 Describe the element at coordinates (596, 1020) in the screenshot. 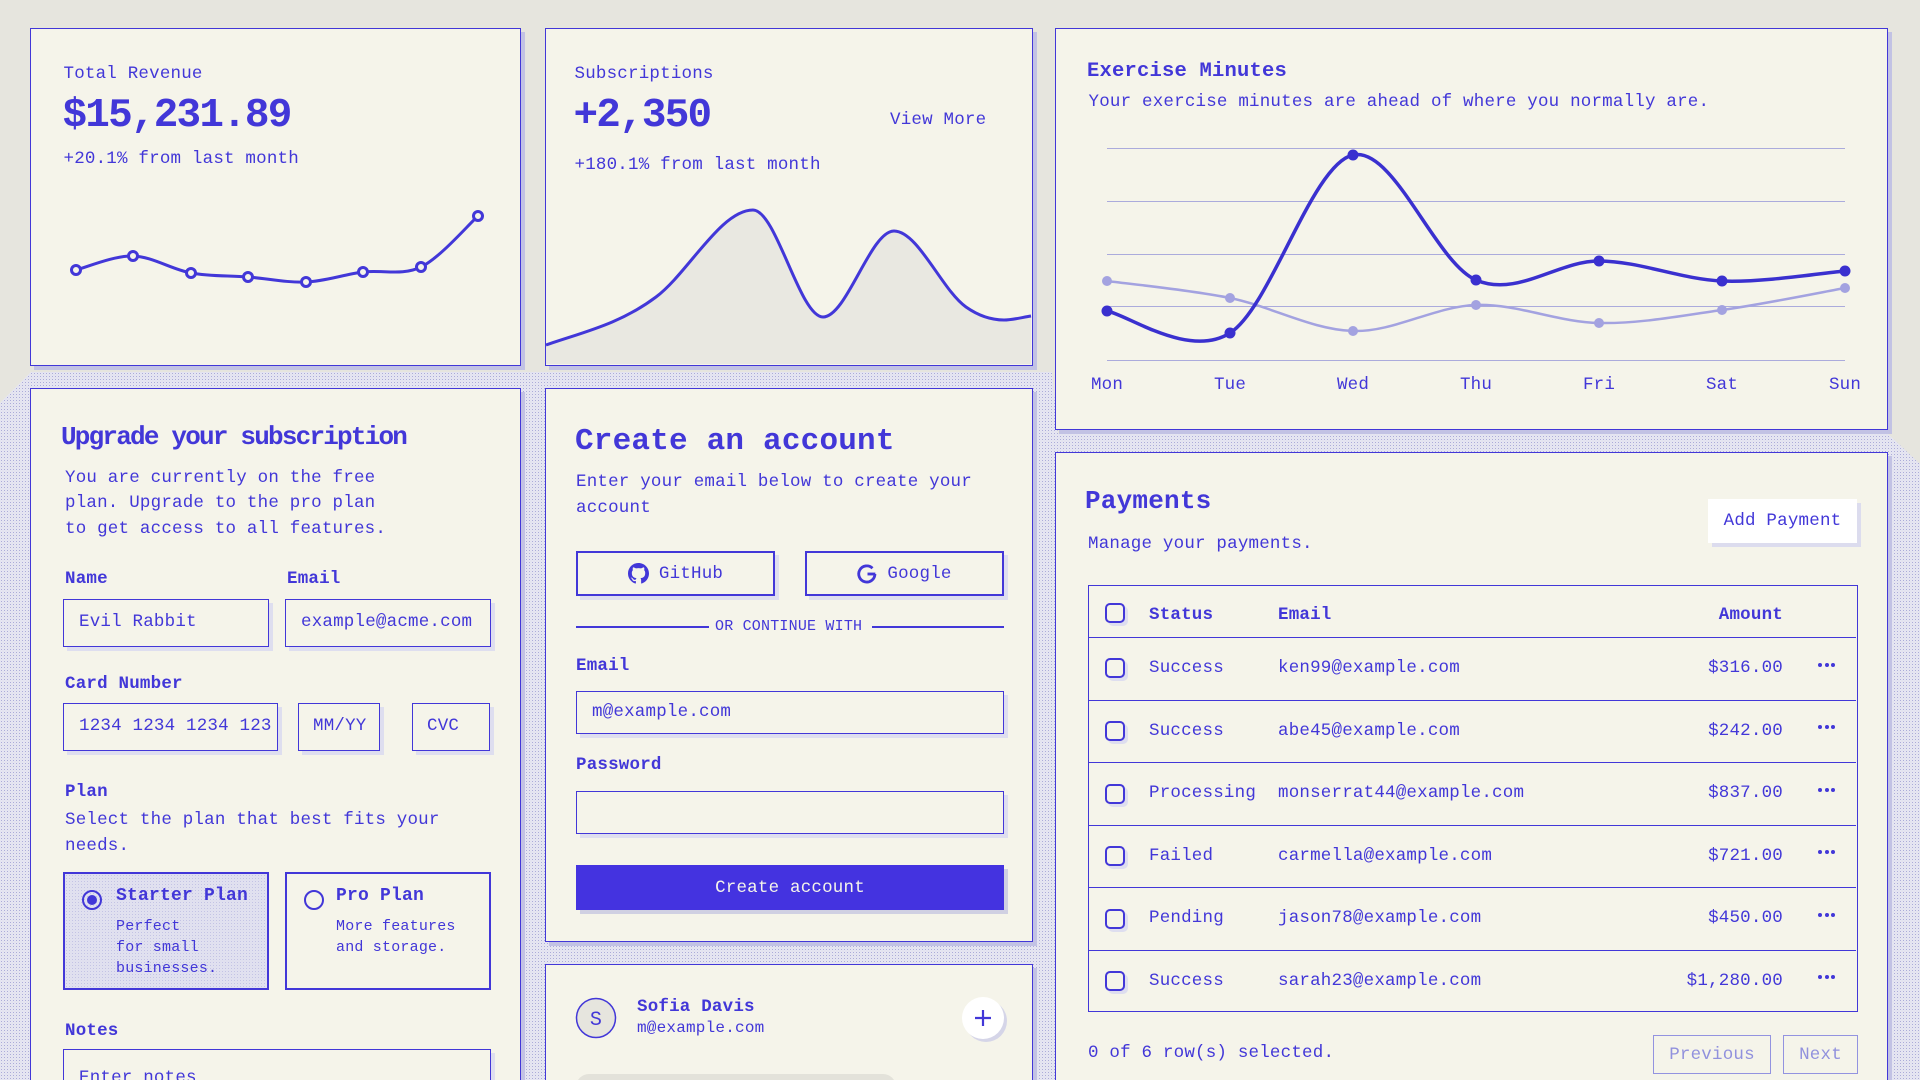

I see `svg-text: S` at that location.